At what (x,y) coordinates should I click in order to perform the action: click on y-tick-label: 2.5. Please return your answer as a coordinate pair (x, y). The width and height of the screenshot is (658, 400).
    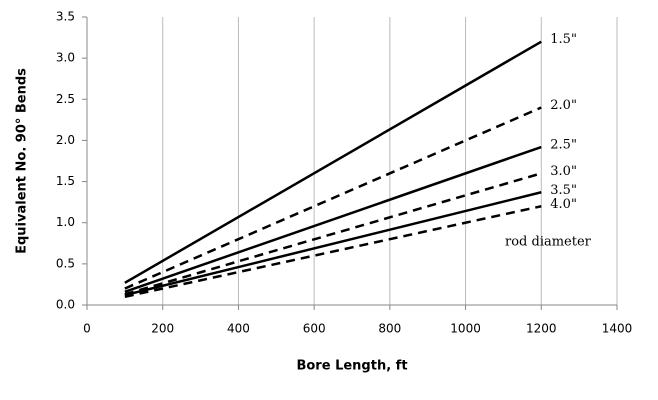
    Looking at the image, I should click on (65, 99).